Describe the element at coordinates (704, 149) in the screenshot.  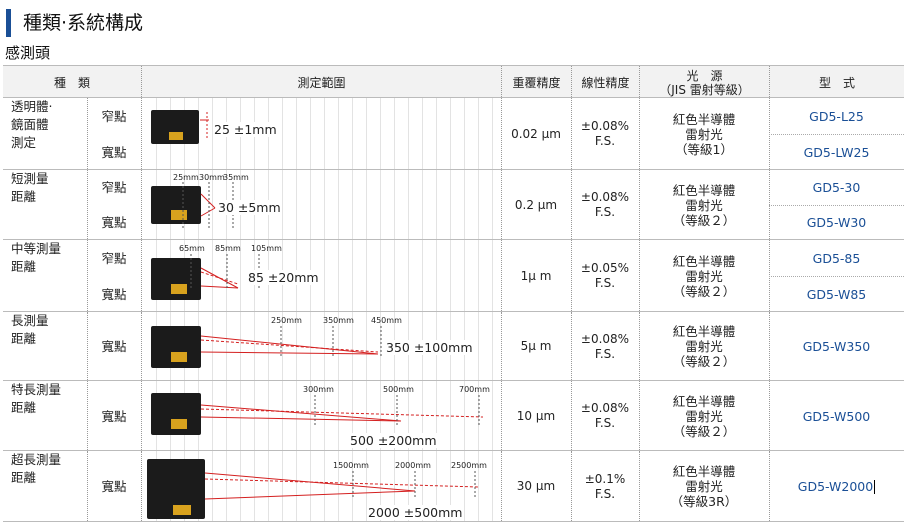
I see `source-line: （等級1）` at that location.